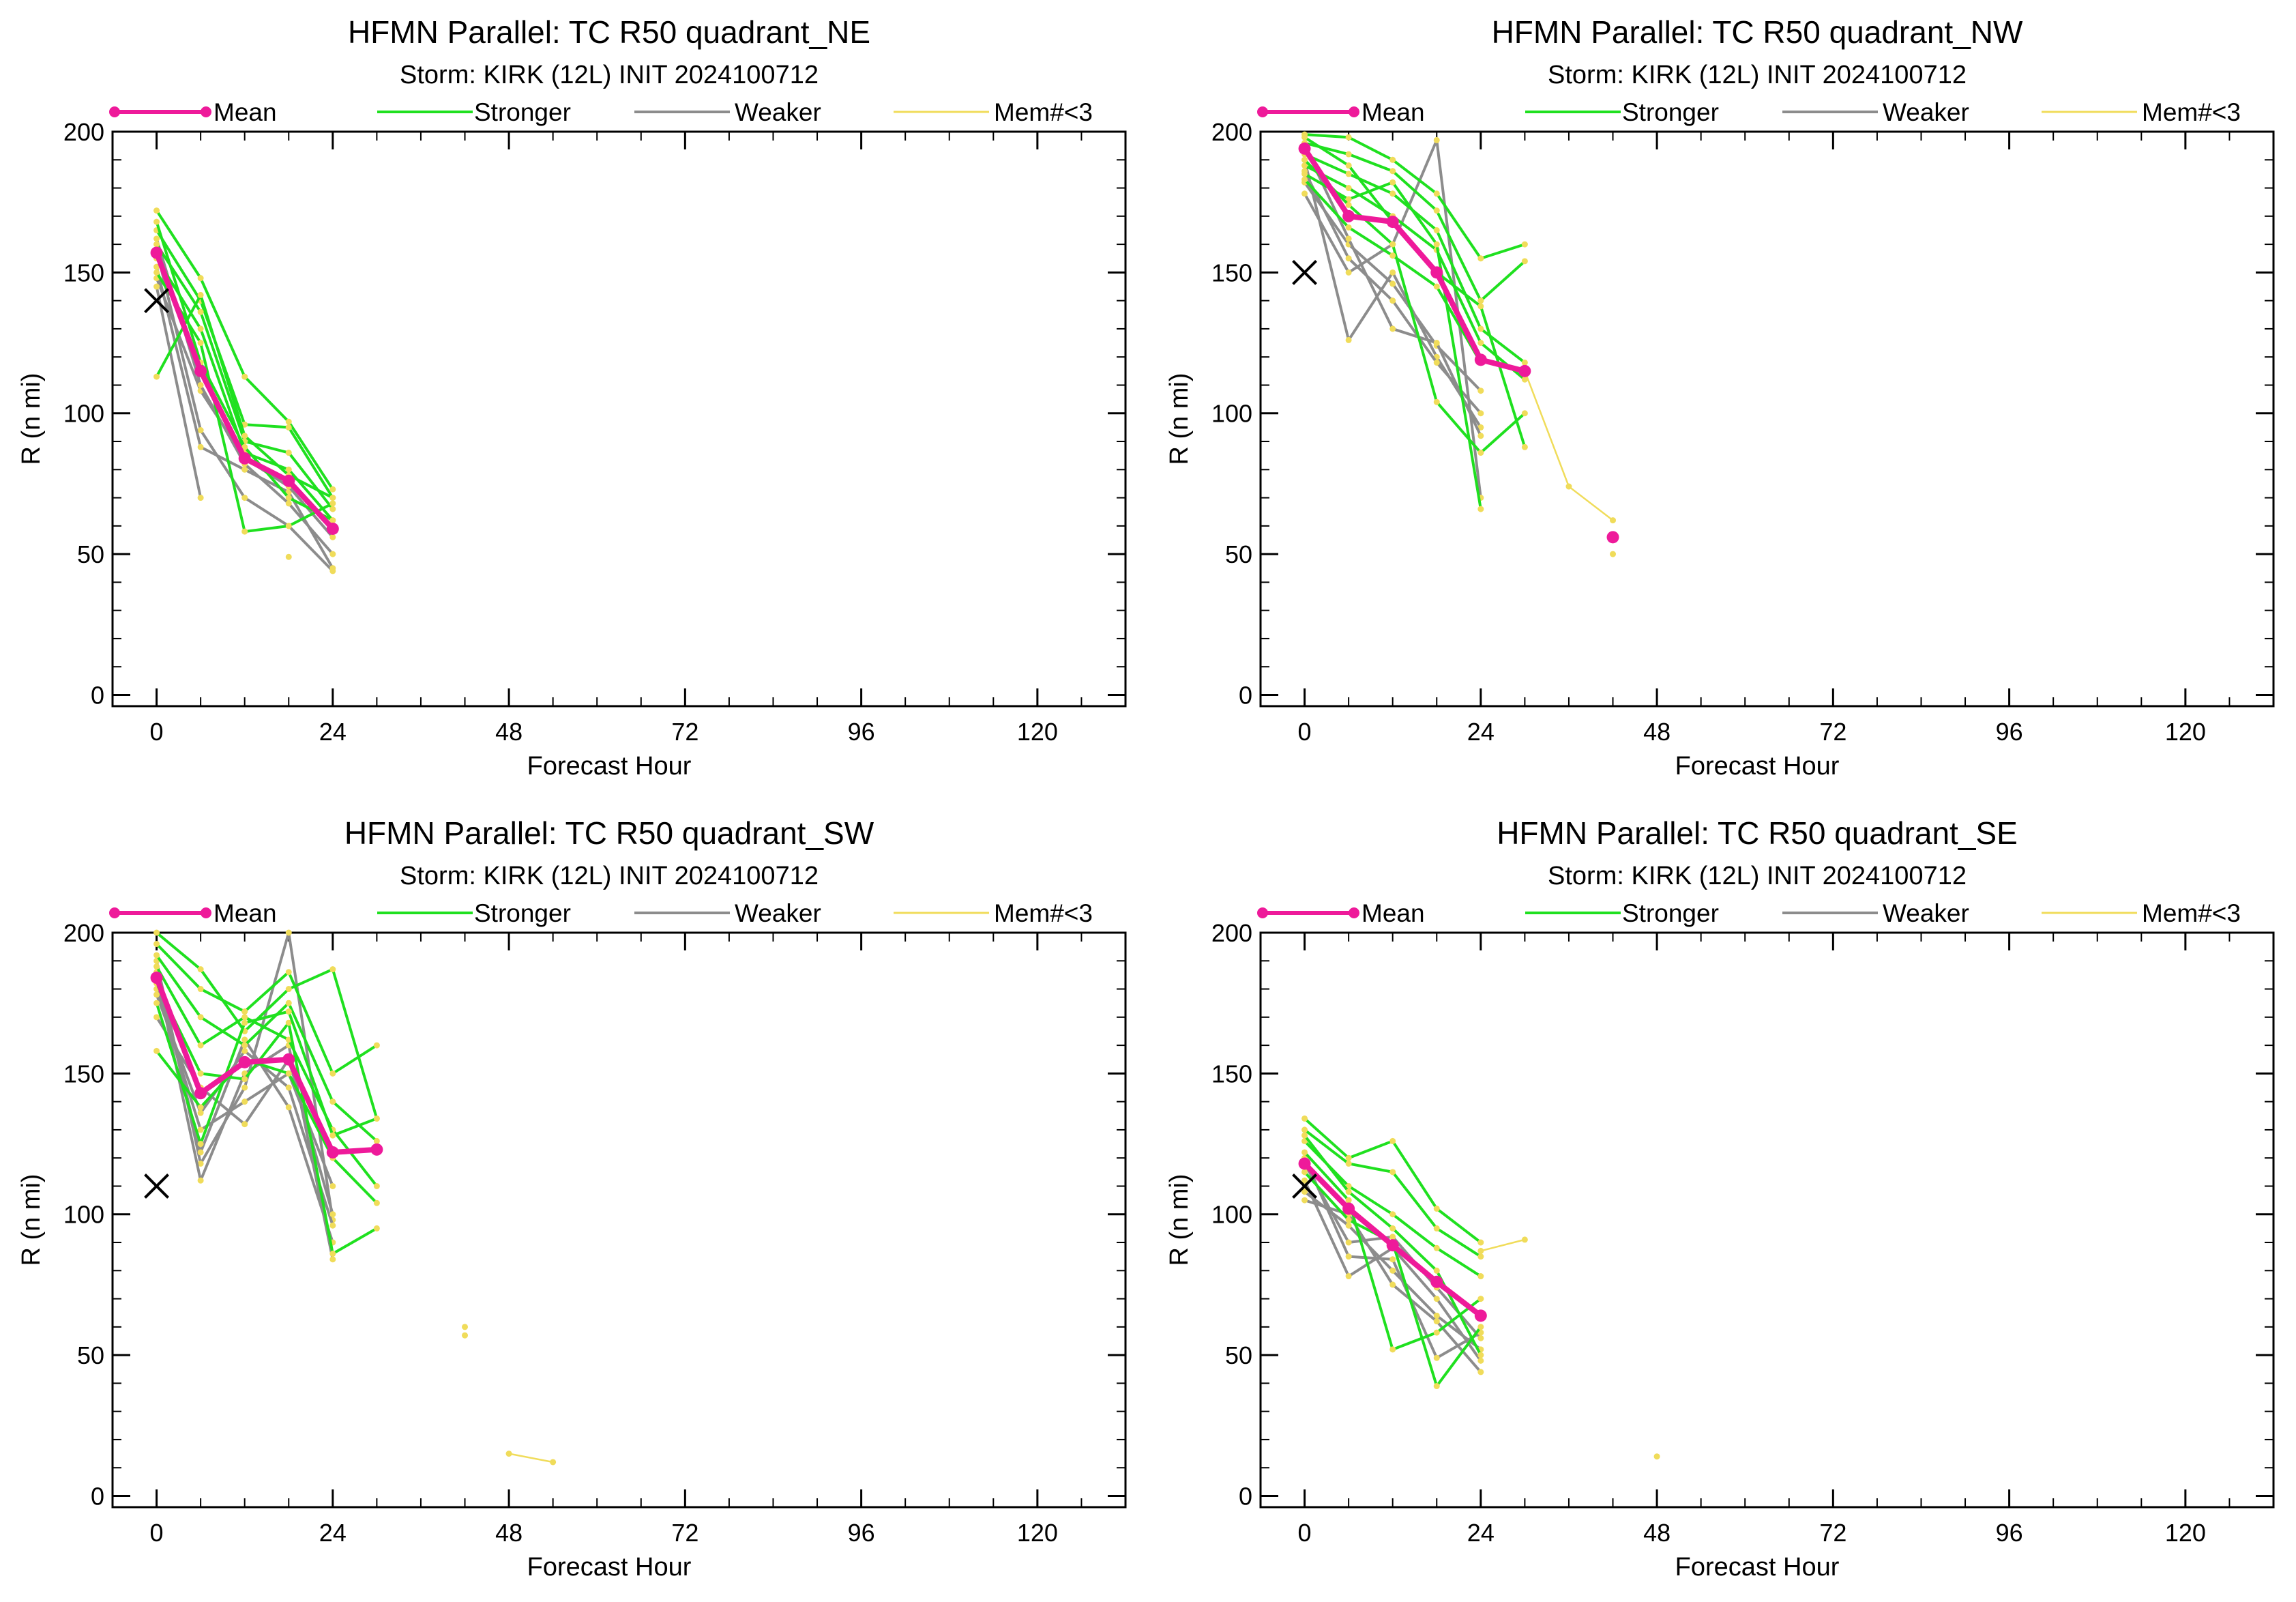 The image size is (2296, 1602). Describe the element at coordinates (32, 1220) in the screenshot. I see `y-axis-label: R (n mi)` at that location.